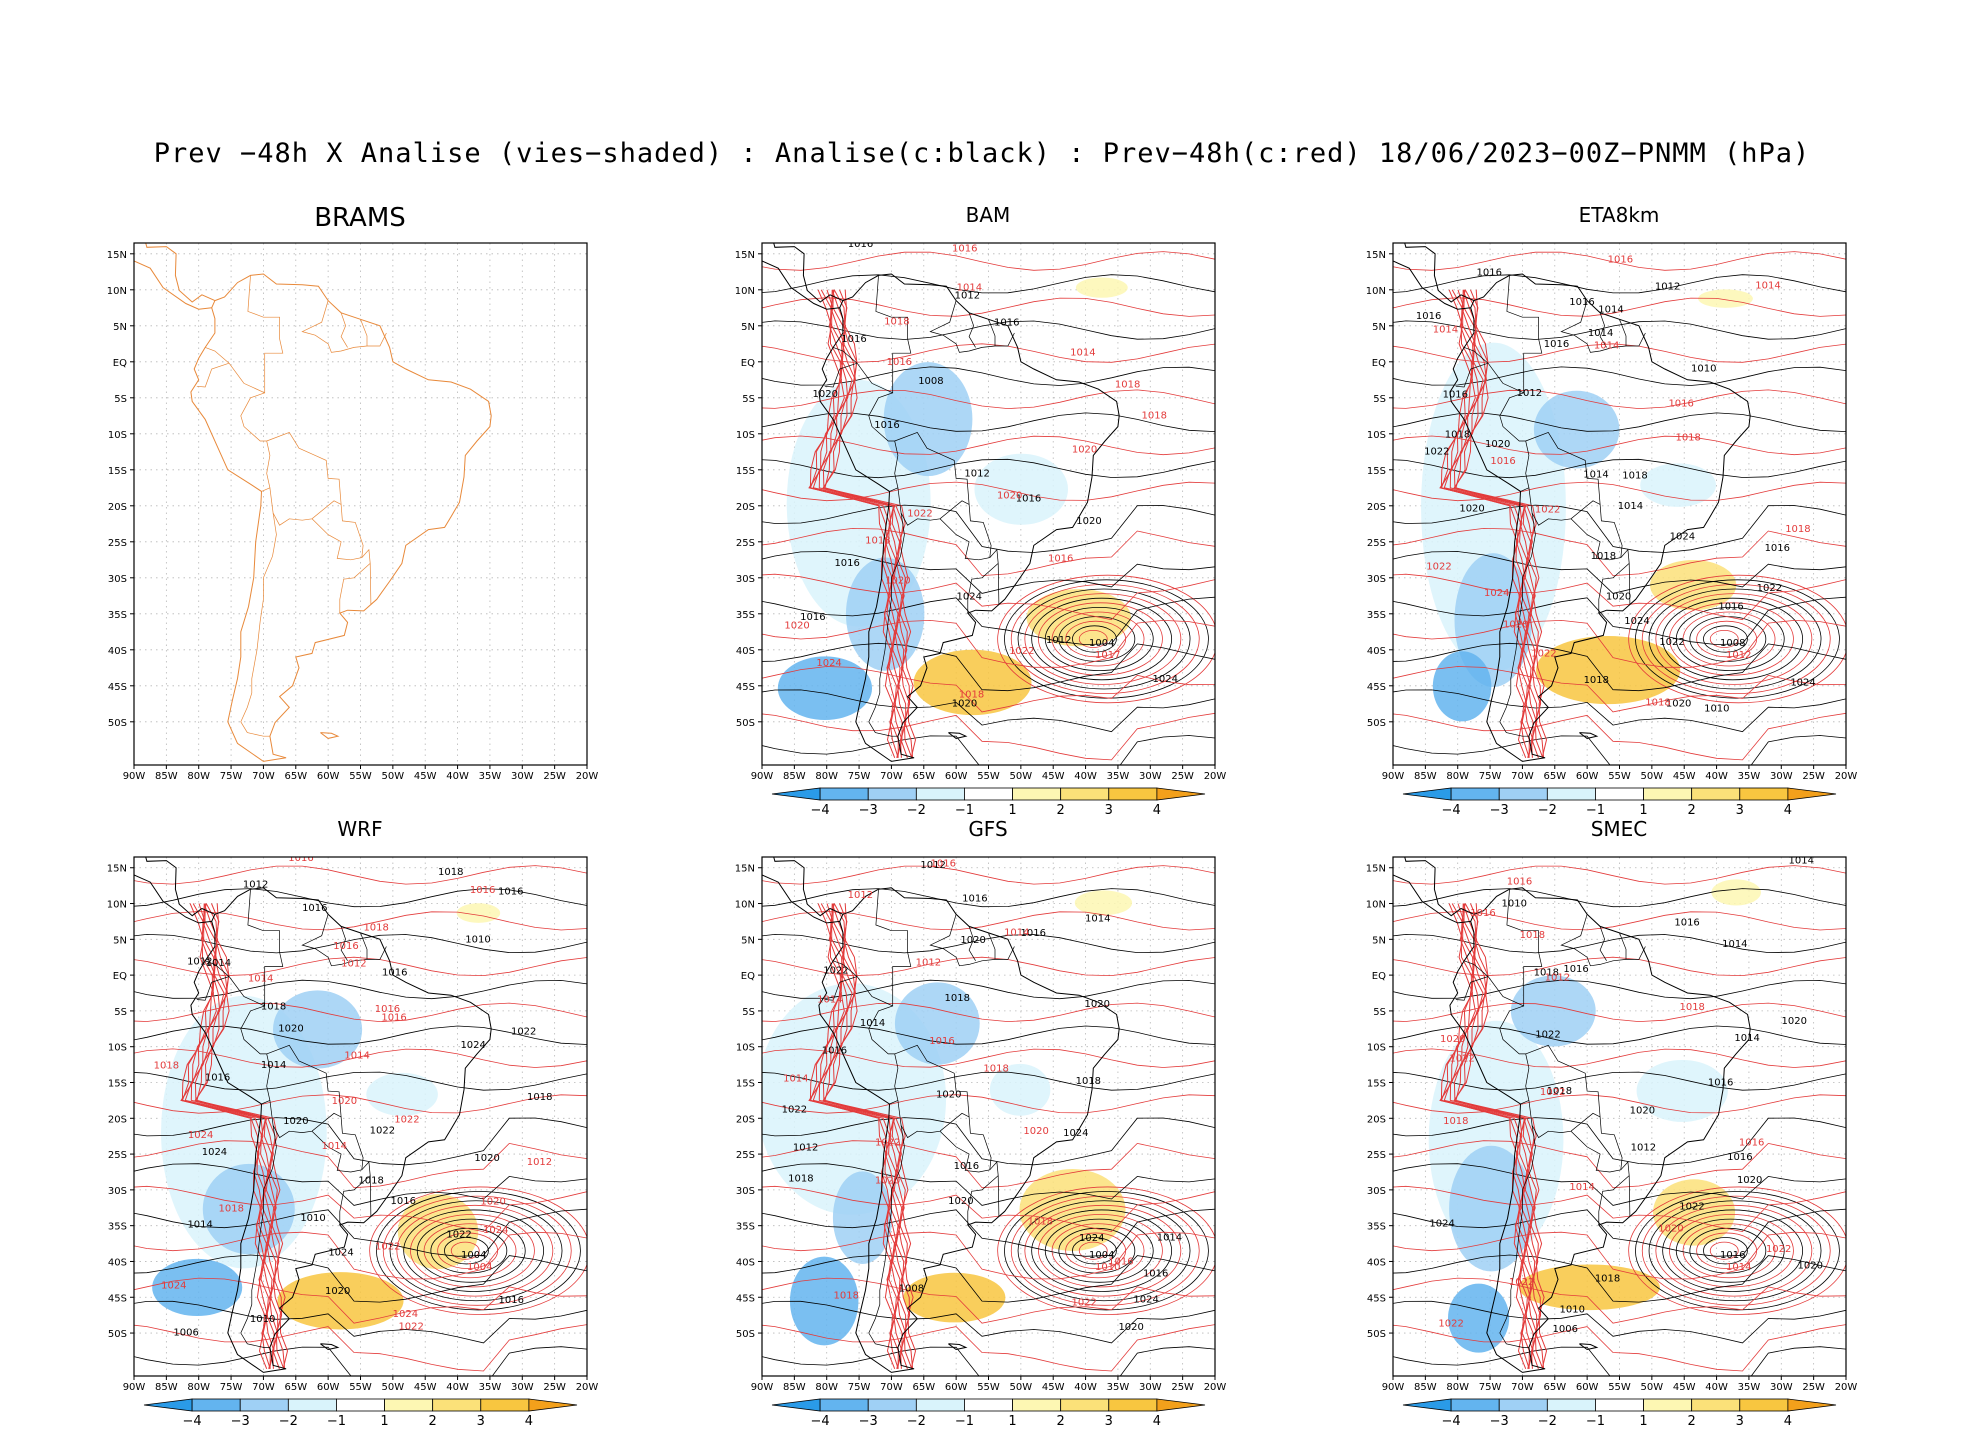  What do you see at coordinates (360, 1413) in the screenshot?
I see `colorbar: −4 −3 −2 −1 1 2 3 4` at bounding box center [360, 1413].